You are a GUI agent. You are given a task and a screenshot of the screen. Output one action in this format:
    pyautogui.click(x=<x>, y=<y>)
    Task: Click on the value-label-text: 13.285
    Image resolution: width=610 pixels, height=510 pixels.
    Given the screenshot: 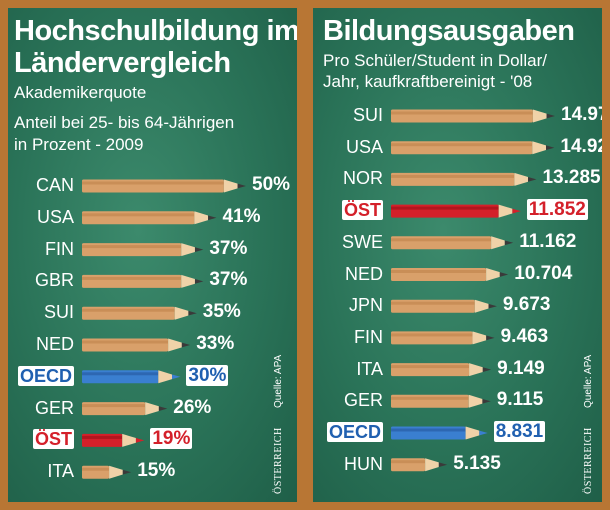 What is the action you would take?
    pyautogui.click(x=571, y=178)
    